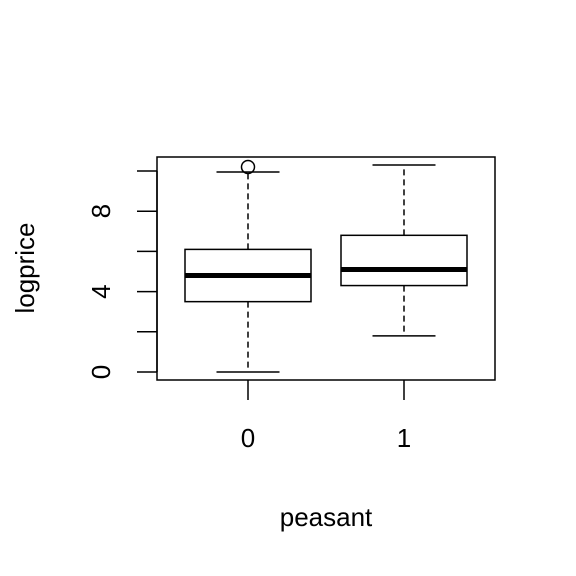  What do you see at coordinates (248, 438) in the screenshot?
I see `x-tick-label-0: 0` at bounding box center [248, 438].